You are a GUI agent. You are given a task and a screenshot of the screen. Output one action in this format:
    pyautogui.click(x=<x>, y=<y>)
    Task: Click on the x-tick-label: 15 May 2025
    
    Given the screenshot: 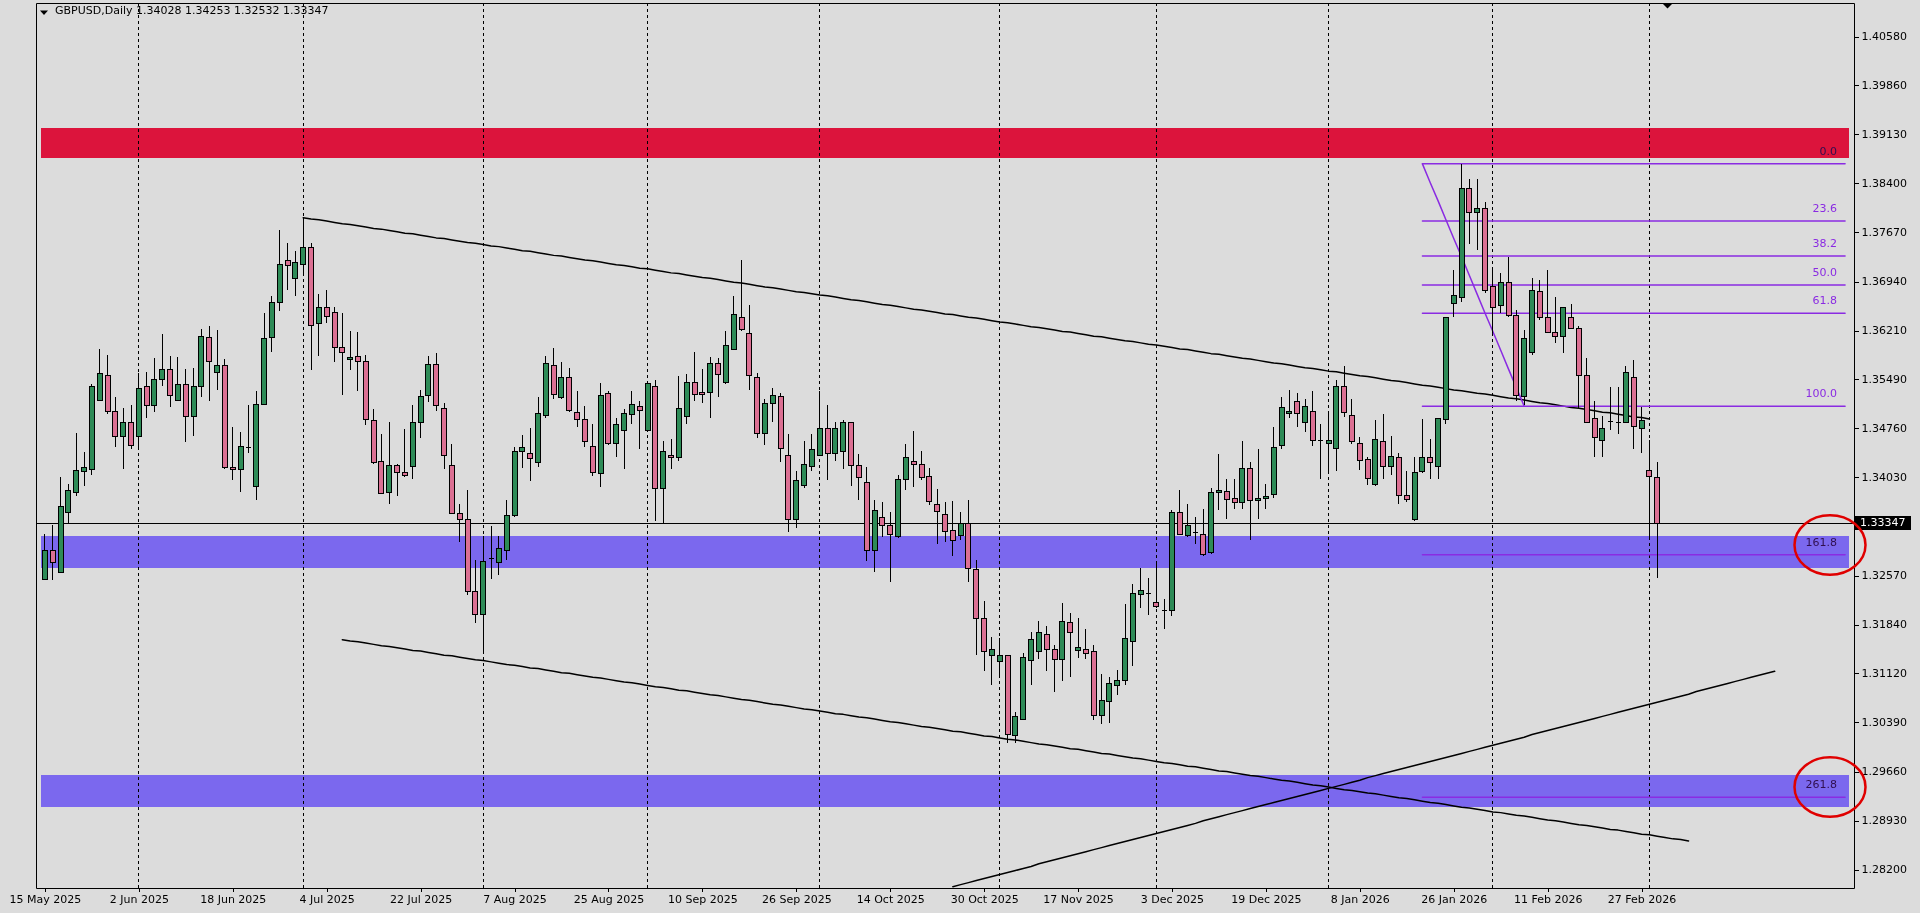 What is the action you would take?
    pyautogui.click(x=45, y=899)
    